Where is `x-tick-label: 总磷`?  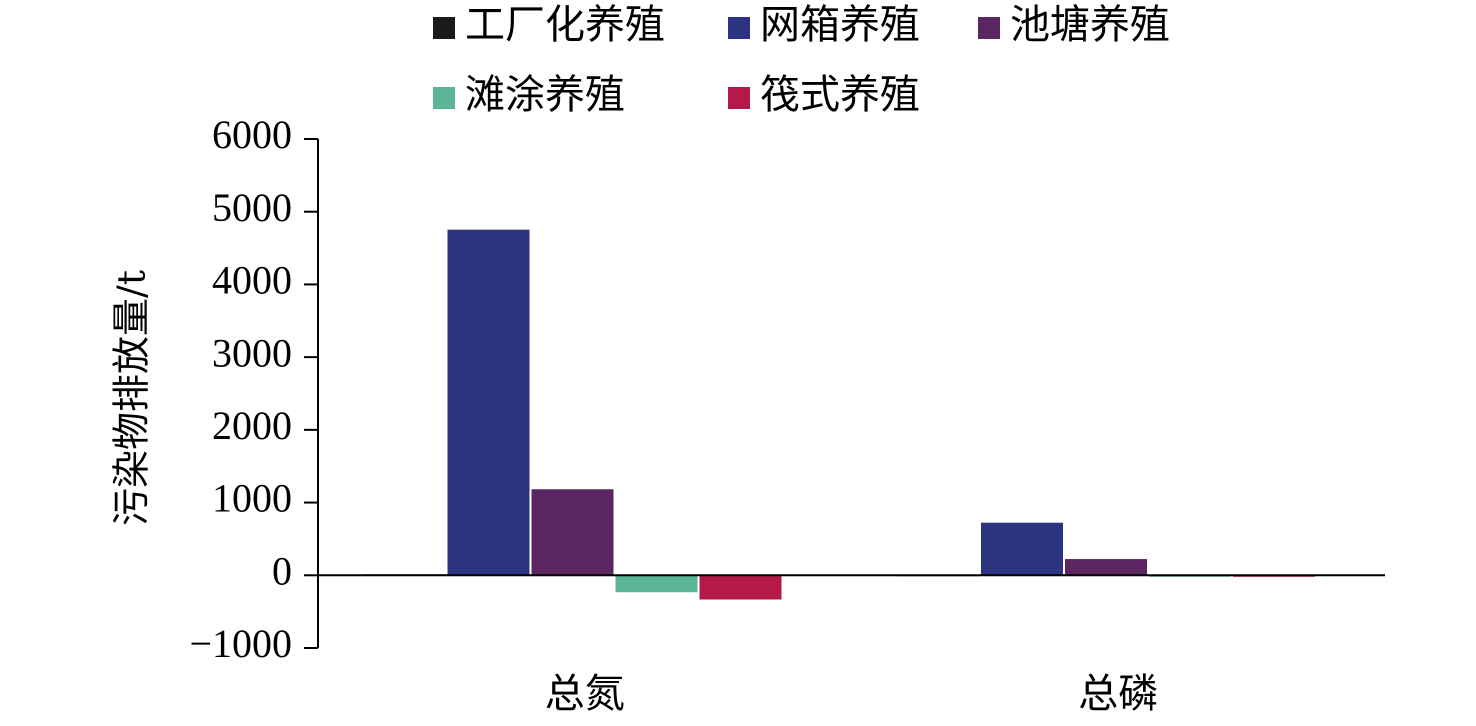 x-tick-label: 总磷 is located at coordinates (1118, 694).